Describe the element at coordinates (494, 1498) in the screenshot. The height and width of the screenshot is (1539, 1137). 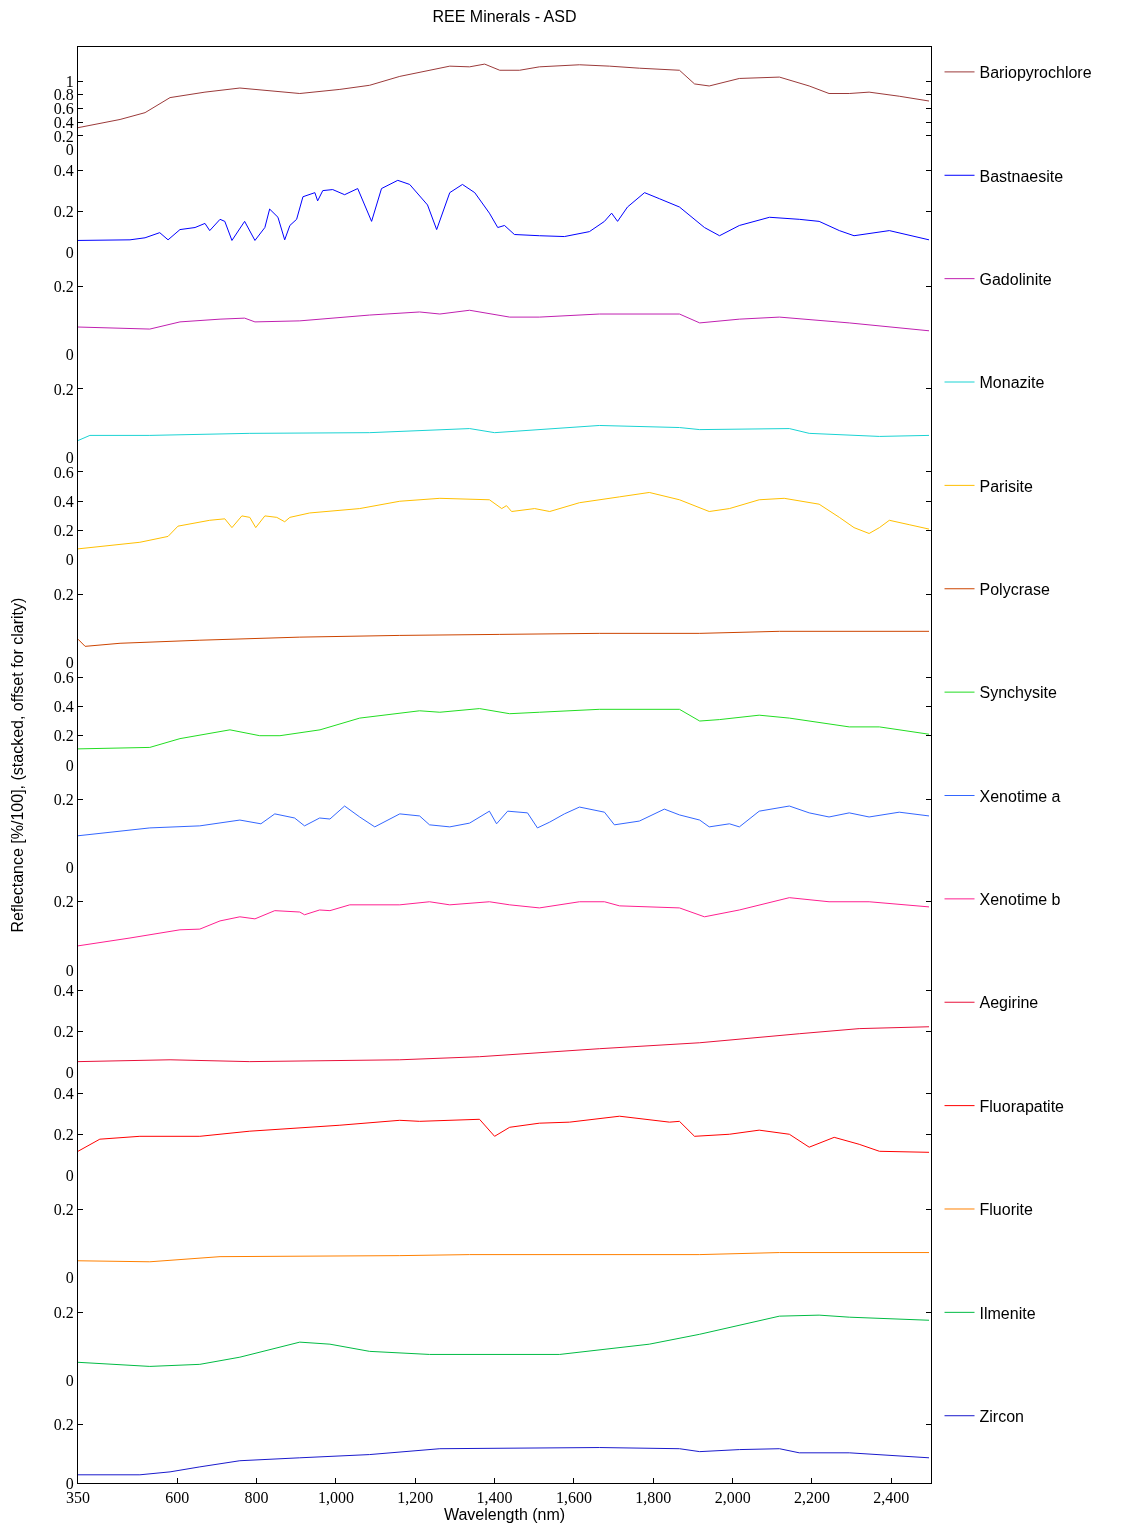
I see `x-tick-label: 1,400` at that location.